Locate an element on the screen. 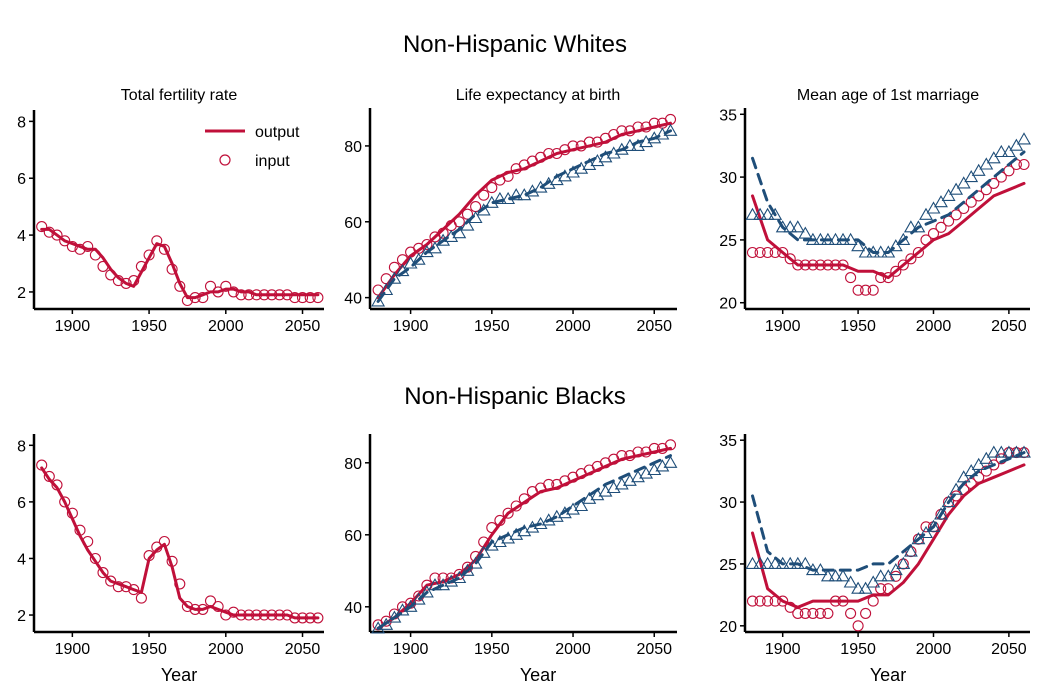 The width and height of the screenshot is (1059, 696). legend-input-label: input is located at coordinates (272, 161).